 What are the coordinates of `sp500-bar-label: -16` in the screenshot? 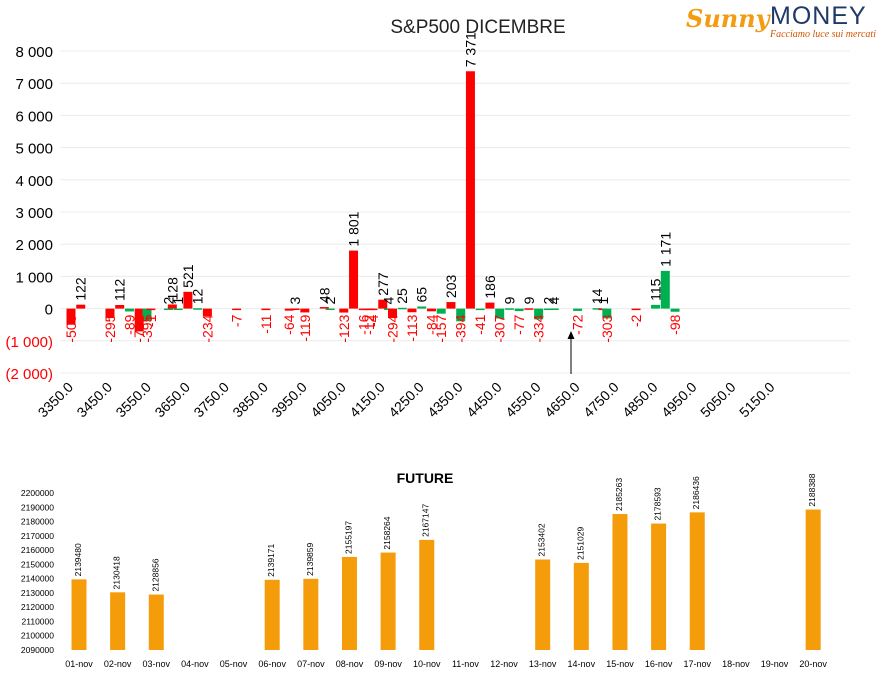 It's located at (363, 324).